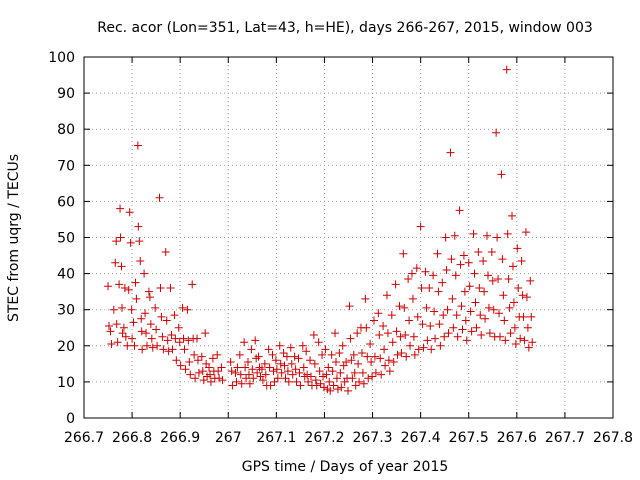 The width and height of the screenshot is (640, 480). I want to click on x-tick-label: 266.7, so click(84, 438).